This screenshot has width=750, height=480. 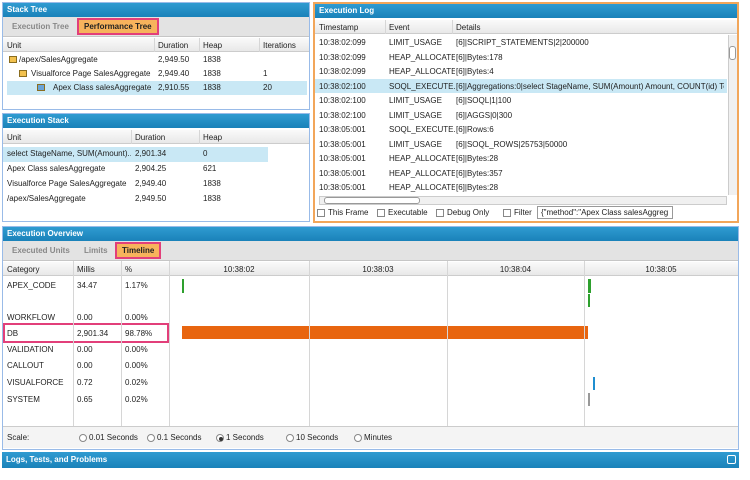 I want to click on h-scrollbar, so click(x=523, y=200).